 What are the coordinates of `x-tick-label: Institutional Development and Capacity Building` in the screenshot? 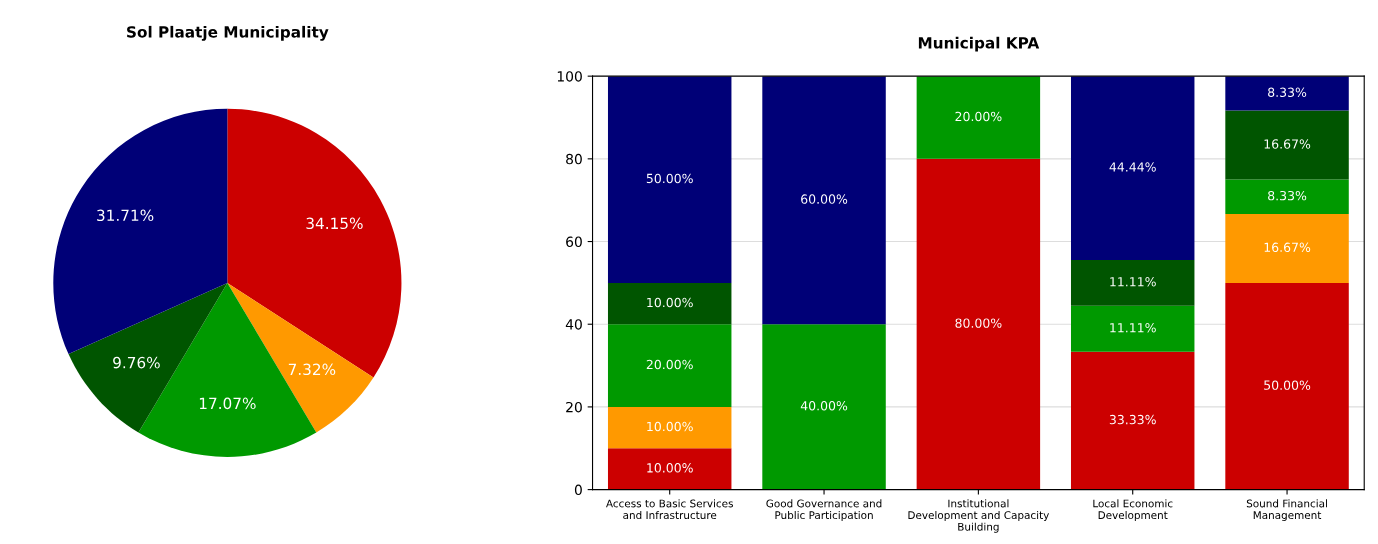 It's located at (978, 516).